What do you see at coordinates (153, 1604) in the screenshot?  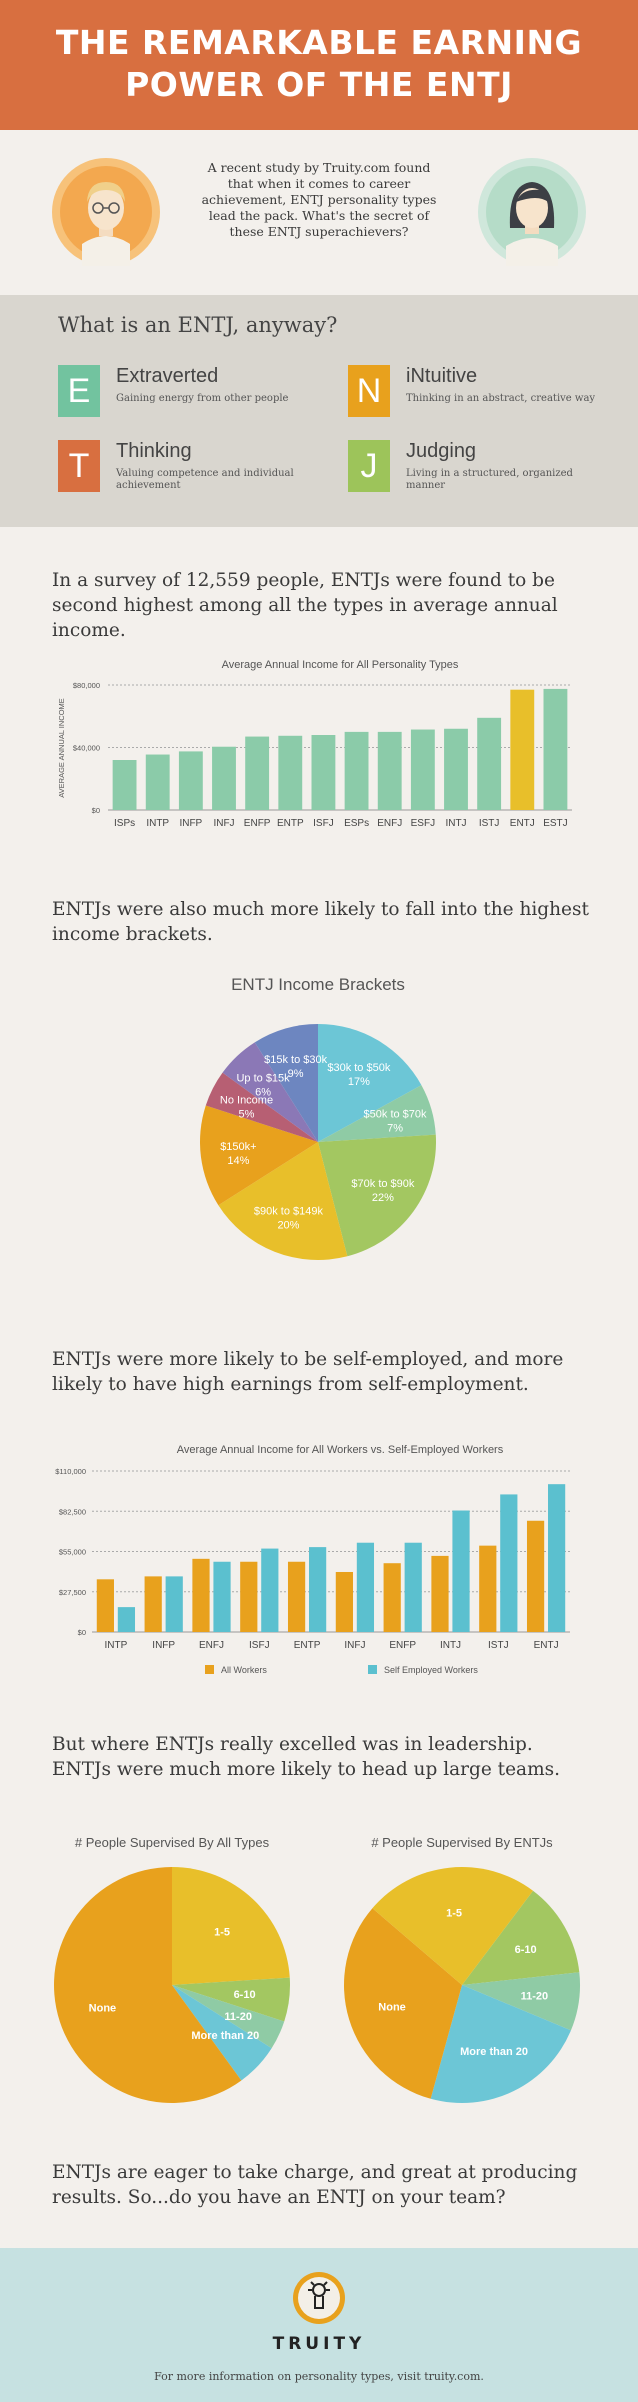 I see `bar-infp-all` at bounding box center [153, 1604].